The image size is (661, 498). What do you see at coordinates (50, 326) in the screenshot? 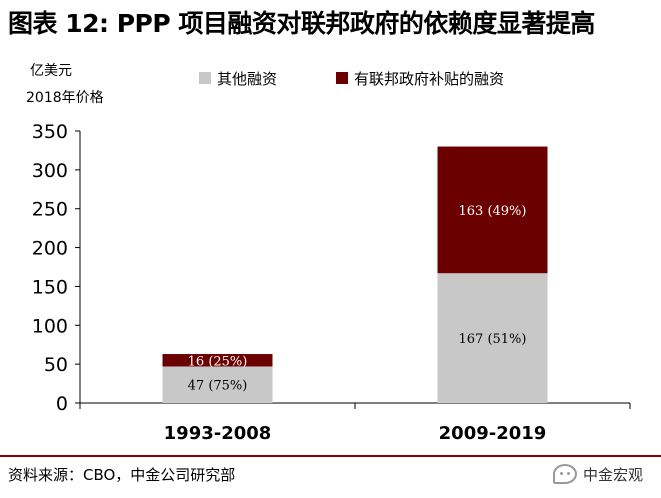
I see `y-tick-label: 100` at bounding box center [50, 326].